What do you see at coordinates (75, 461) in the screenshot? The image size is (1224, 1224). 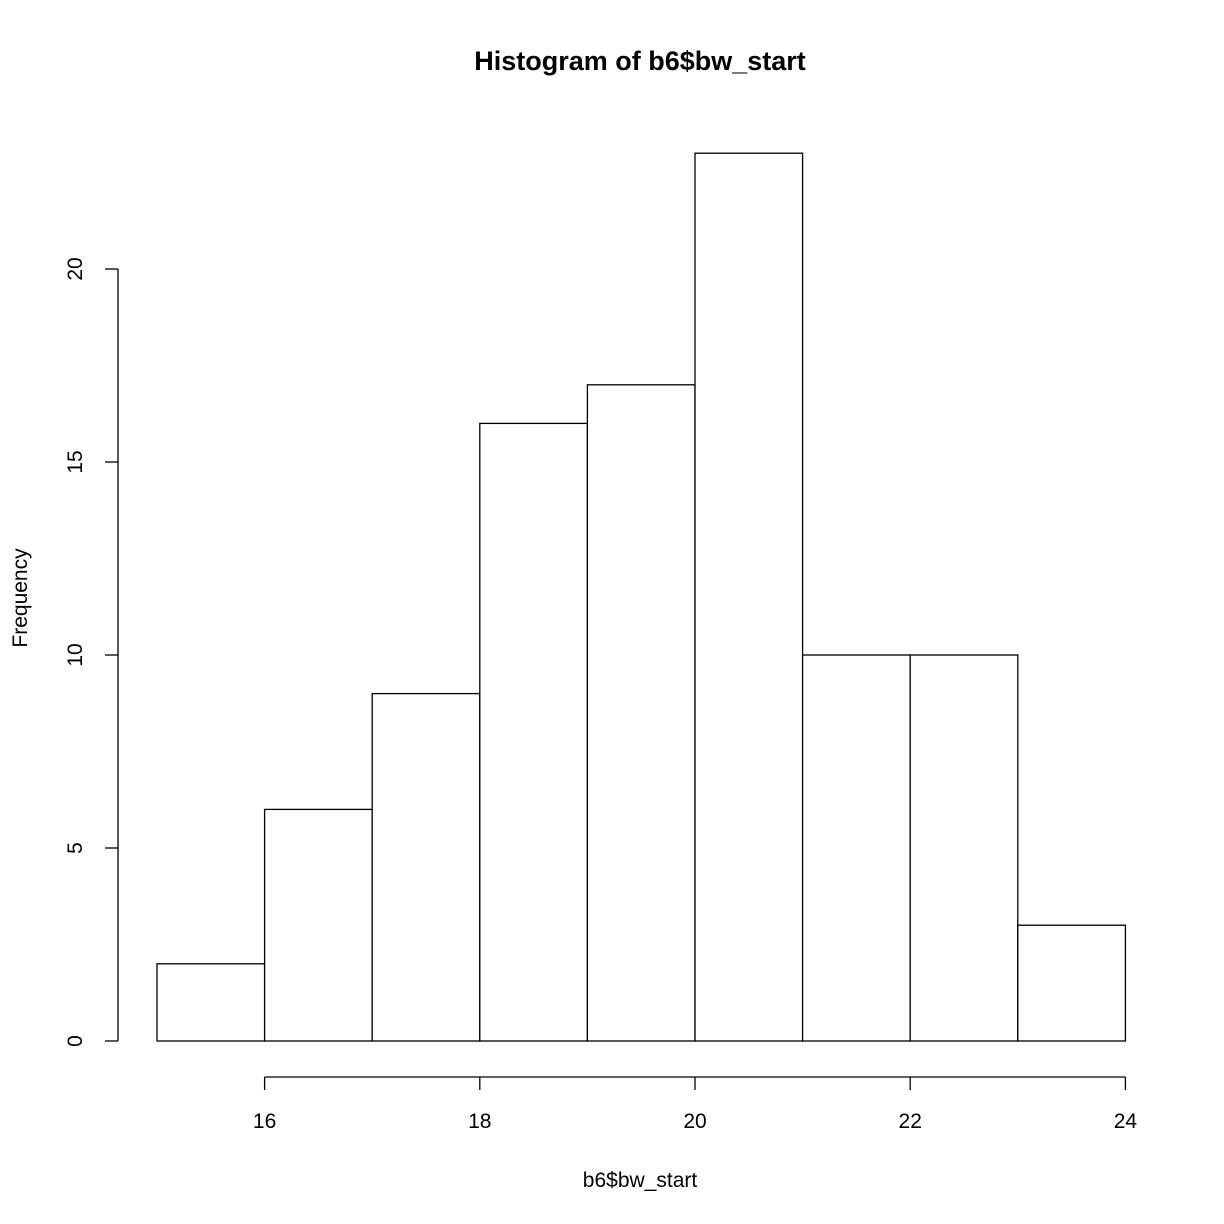 I see `y-tick-label: 15` at bounding box center [75, 461].